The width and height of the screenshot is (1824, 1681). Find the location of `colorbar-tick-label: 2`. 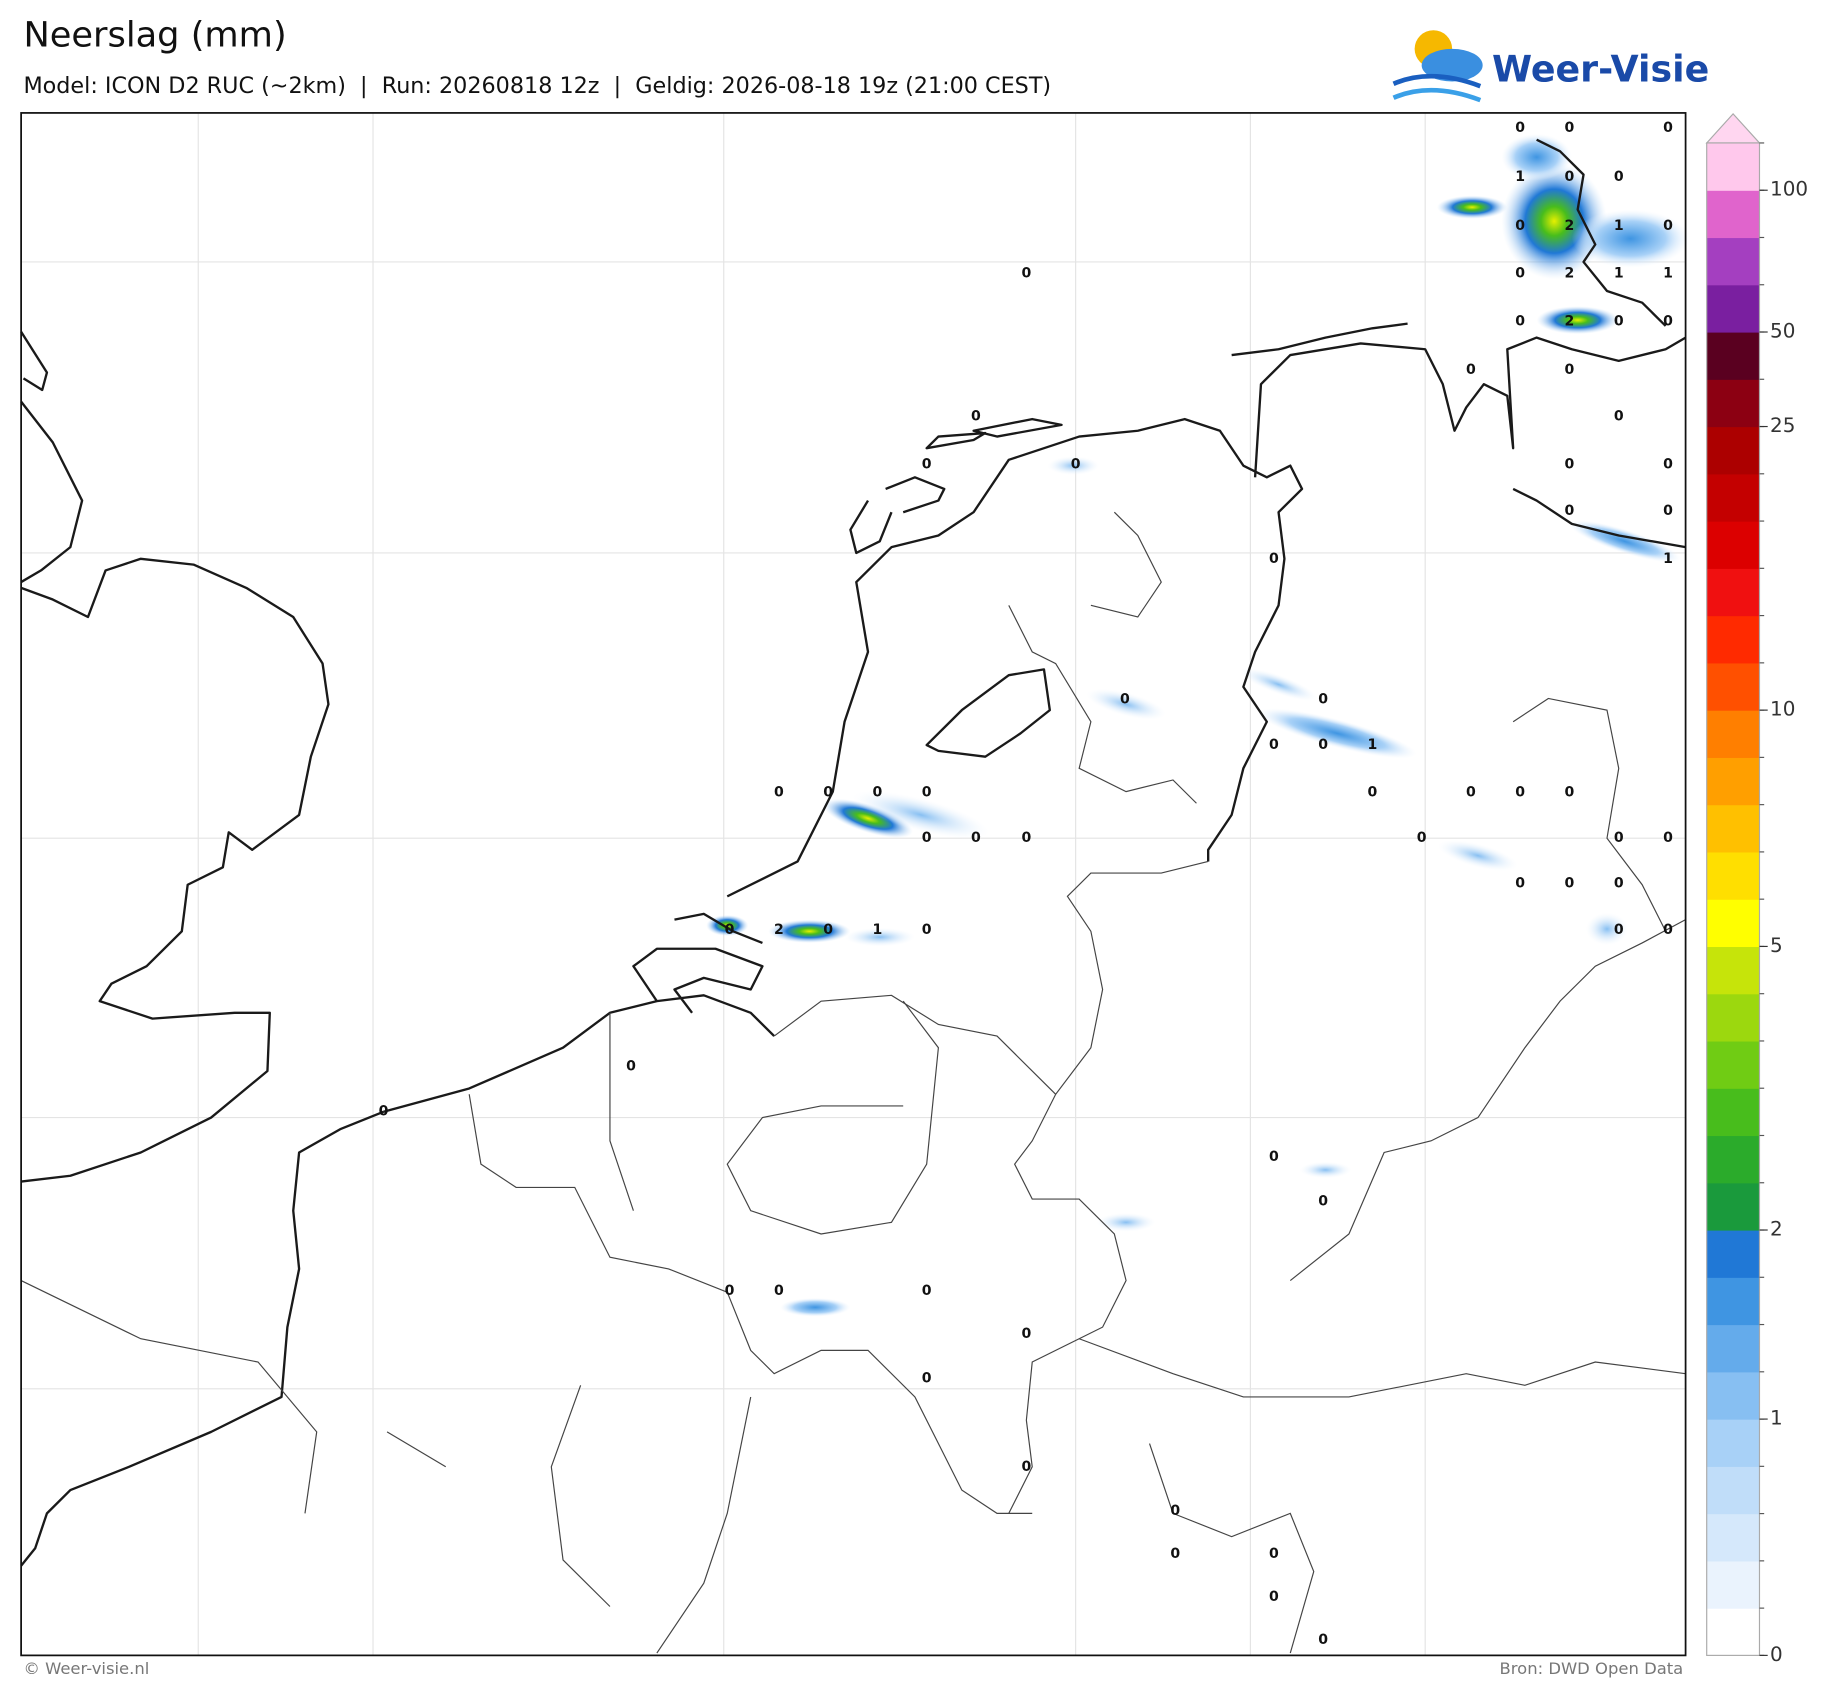

colorbar-tick-label: 2 is located at coordinates (1776, 1229).